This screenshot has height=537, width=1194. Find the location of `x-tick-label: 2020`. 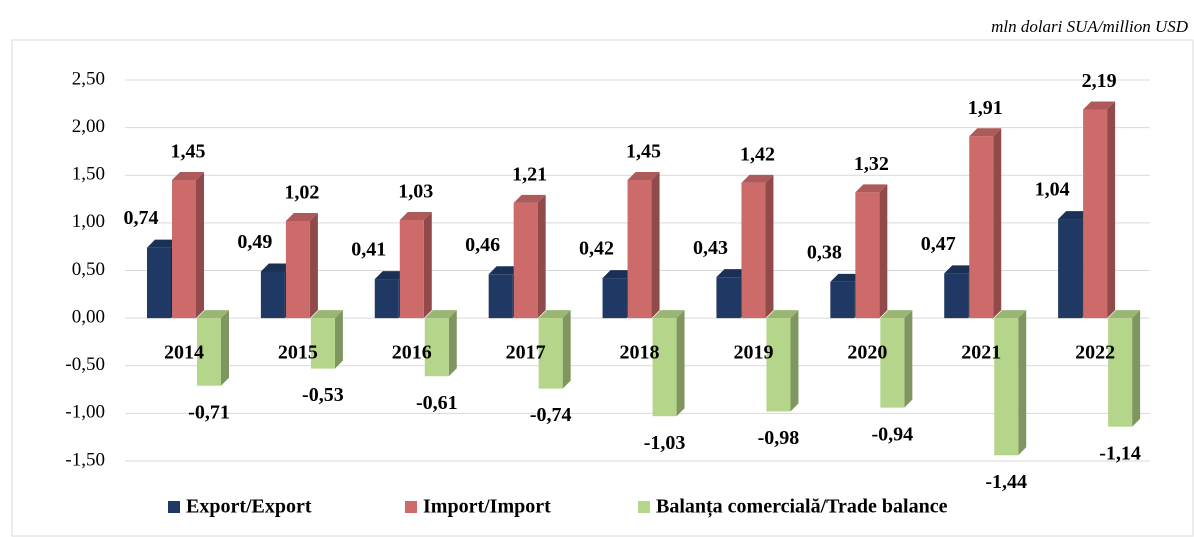

x-tick-label: 2020 is located at coordinates (867, 353).